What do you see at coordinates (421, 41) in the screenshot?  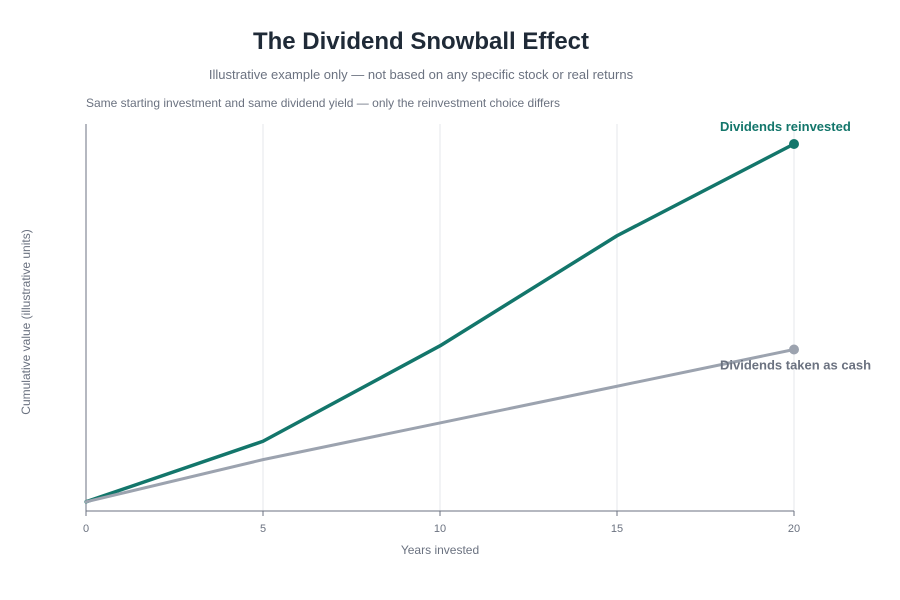 I see `chart-title: The Dividend Snowball Effect` at bounding box center [421, 41].